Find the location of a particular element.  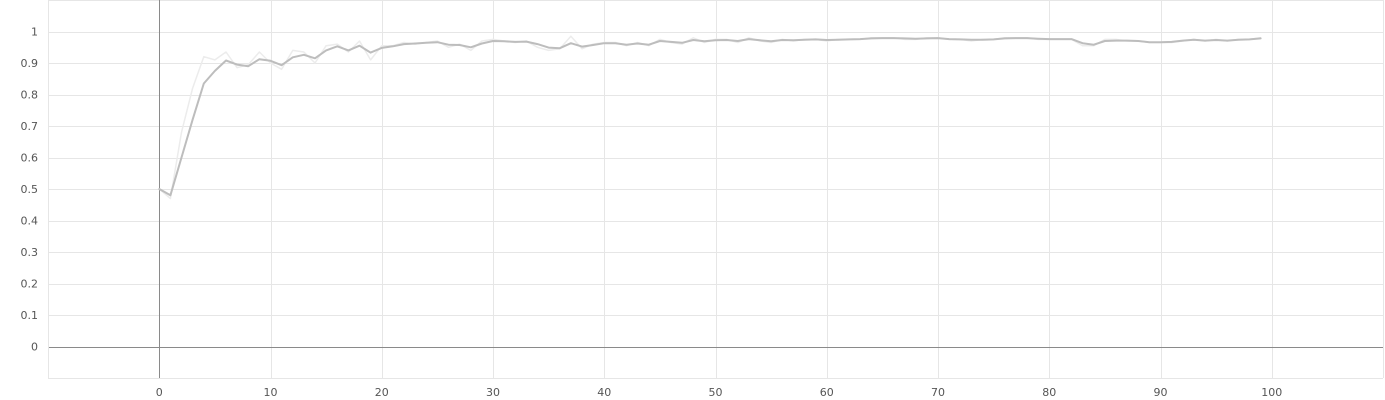

y-tick-label: 0.7 is located at coordinates (30, 126).